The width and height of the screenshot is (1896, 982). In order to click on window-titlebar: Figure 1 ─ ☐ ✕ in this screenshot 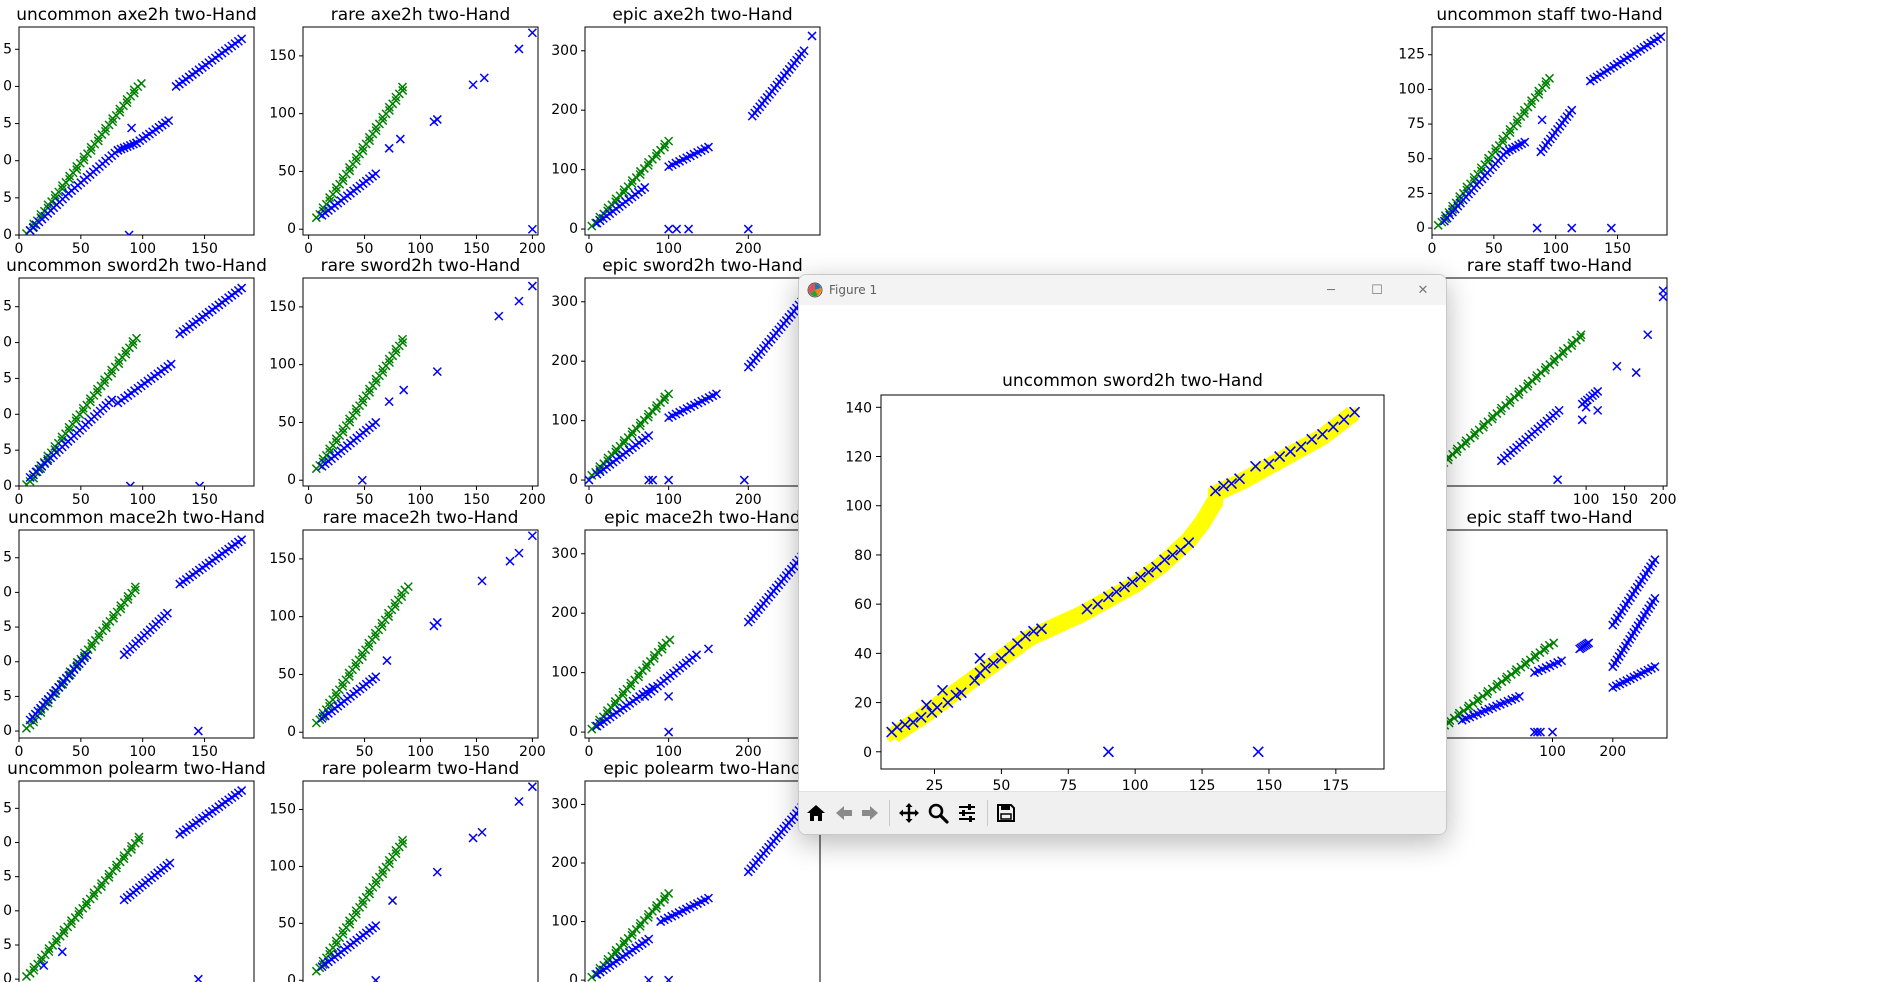, I will do `click(1122, 290)`.